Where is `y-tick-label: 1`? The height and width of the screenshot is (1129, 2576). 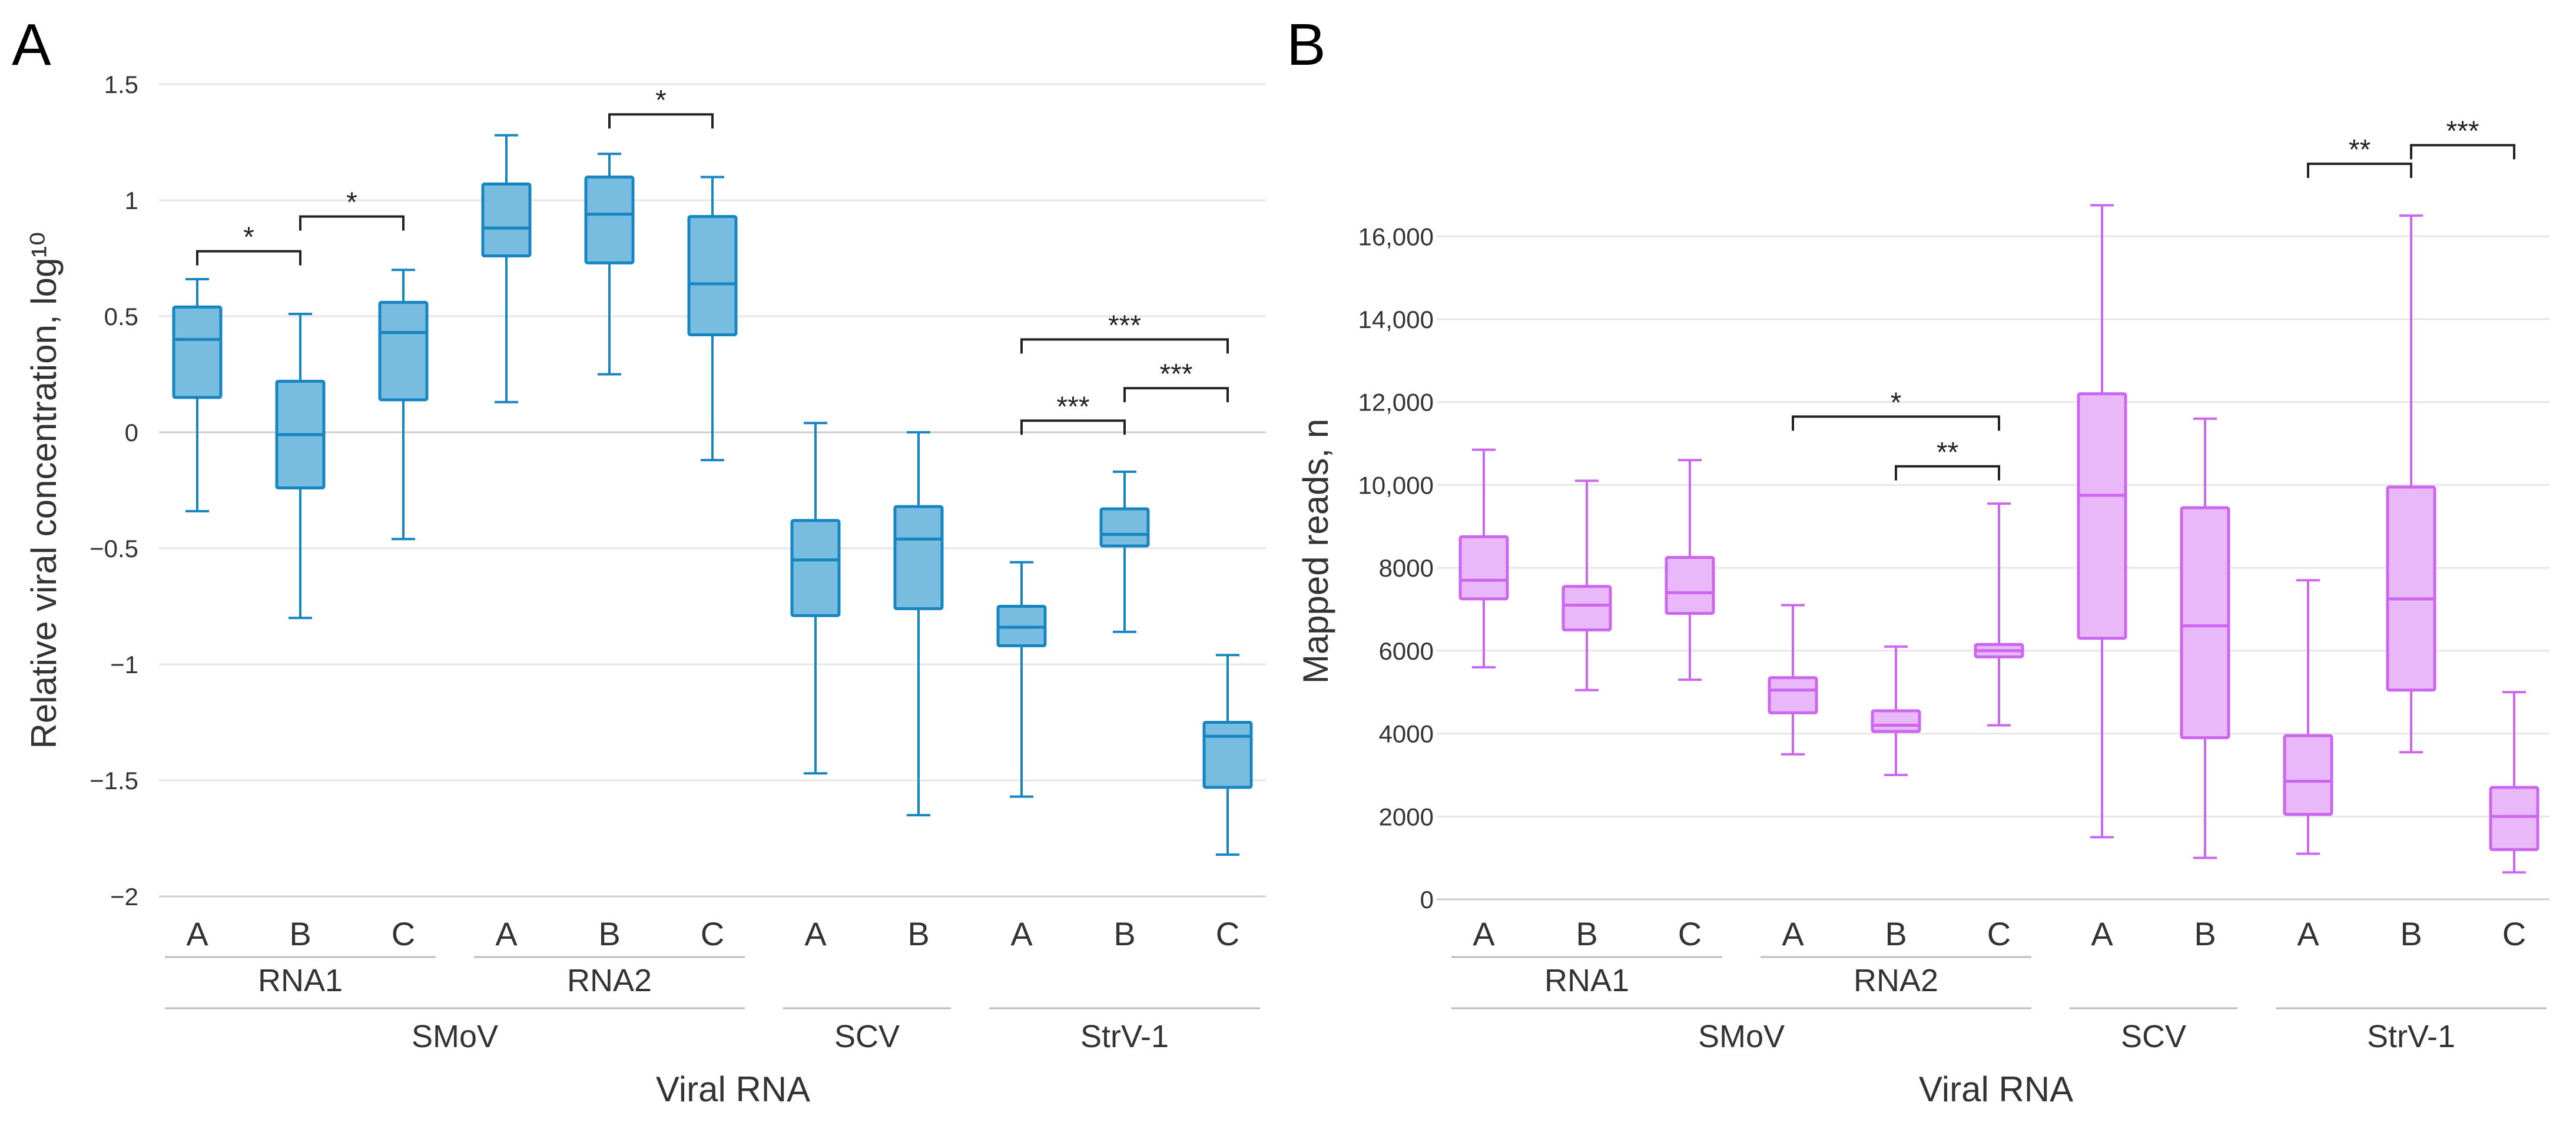
y-tick-label: 1 is located at coordinates (131, 200).